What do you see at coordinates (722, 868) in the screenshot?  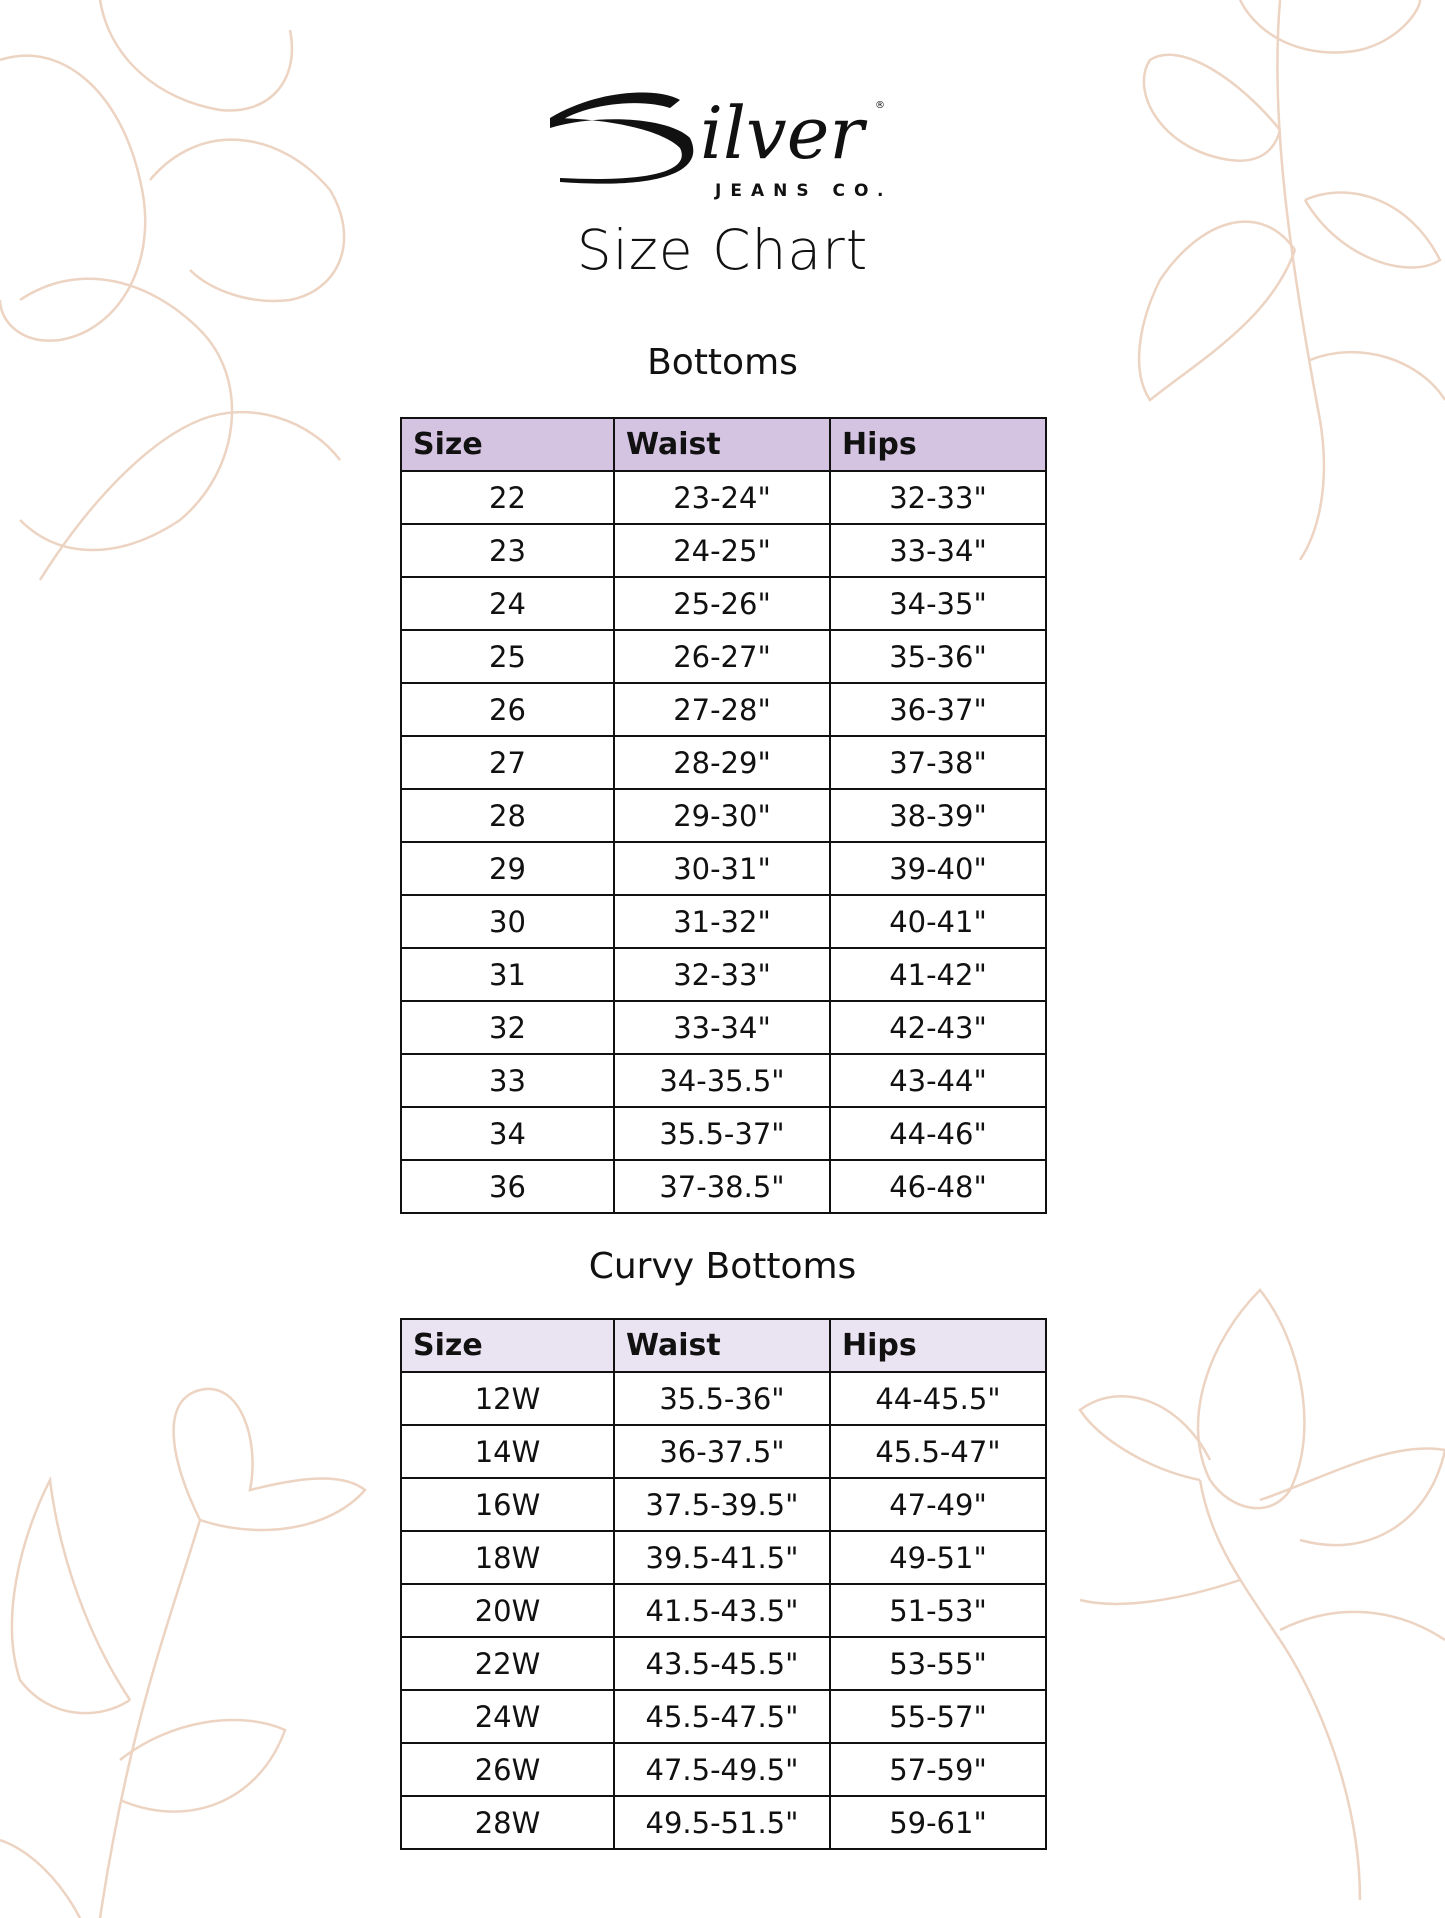 I see `waist-cell: 30-31"` at bounding box center [722, 868].